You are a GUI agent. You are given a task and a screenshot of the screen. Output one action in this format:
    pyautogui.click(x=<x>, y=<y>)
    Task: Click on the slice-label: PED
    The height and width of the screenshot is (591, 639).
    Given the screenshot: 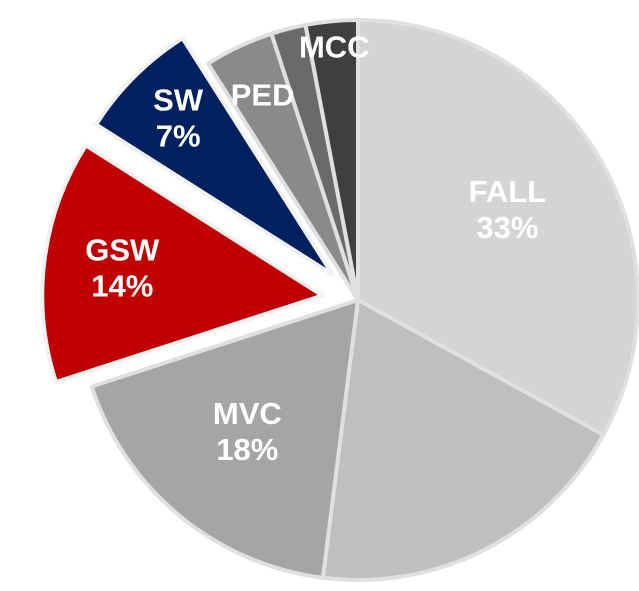 What is the action you would take?
    pyautogui.click(x=263, y=95)
    